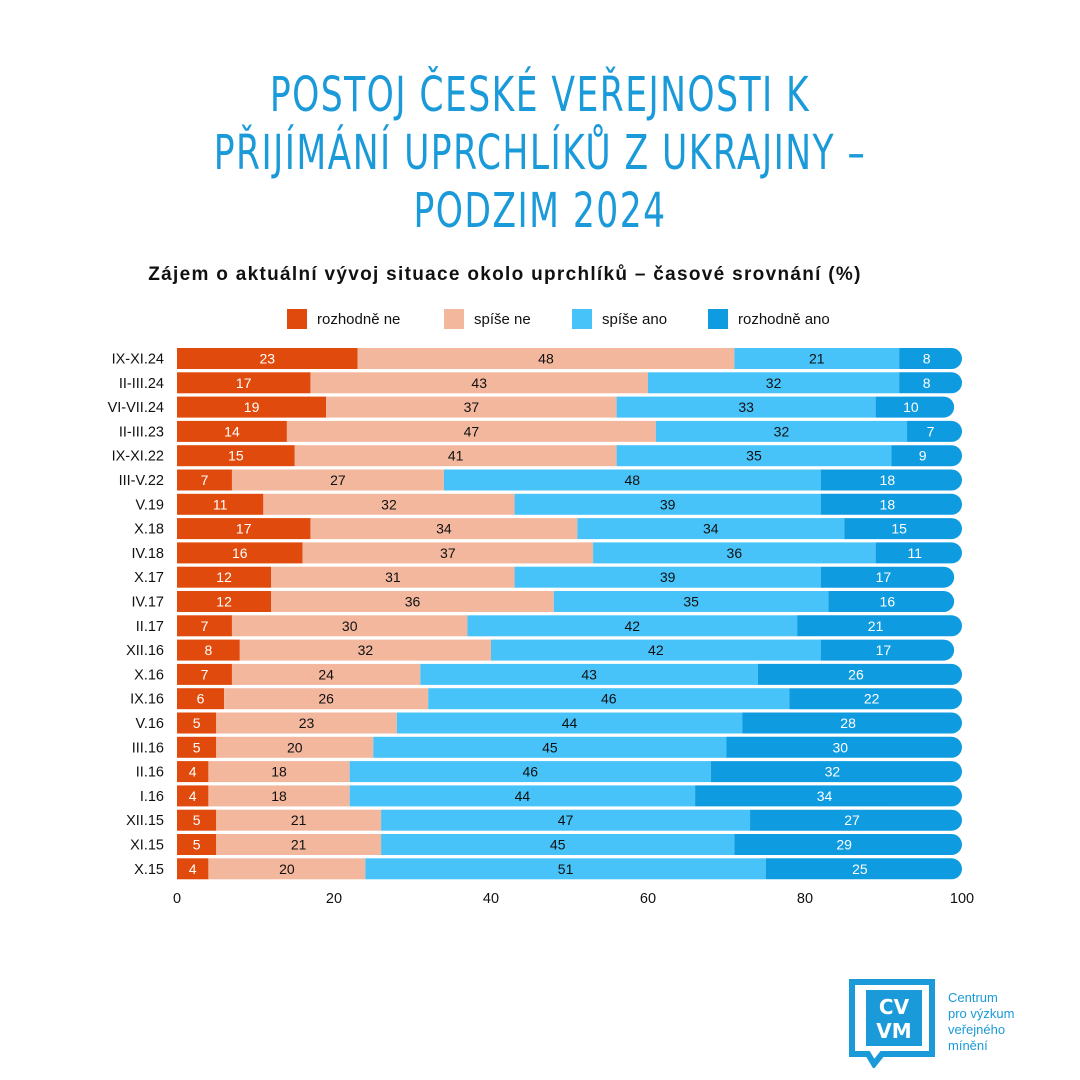 This screenshot has width=1080, height=1080. Describe the element at coordinates (856, 674) in the screenshot. I see `data-label: 26` at that location.